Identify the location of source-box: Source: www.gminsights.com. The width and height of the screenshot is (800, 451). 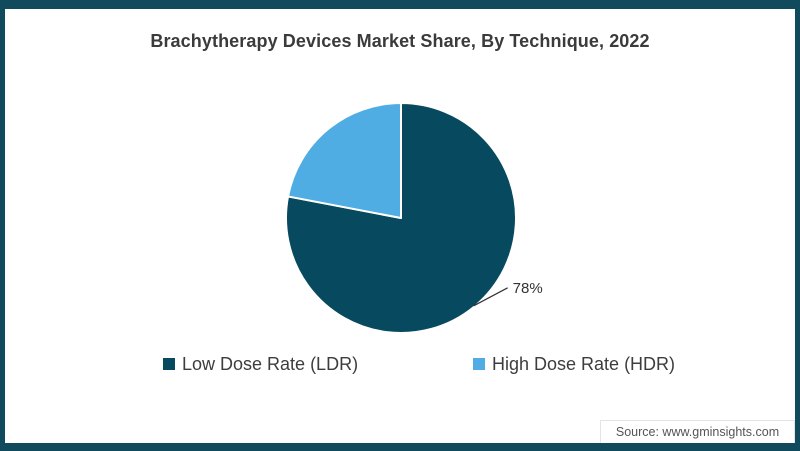
(697, 431).